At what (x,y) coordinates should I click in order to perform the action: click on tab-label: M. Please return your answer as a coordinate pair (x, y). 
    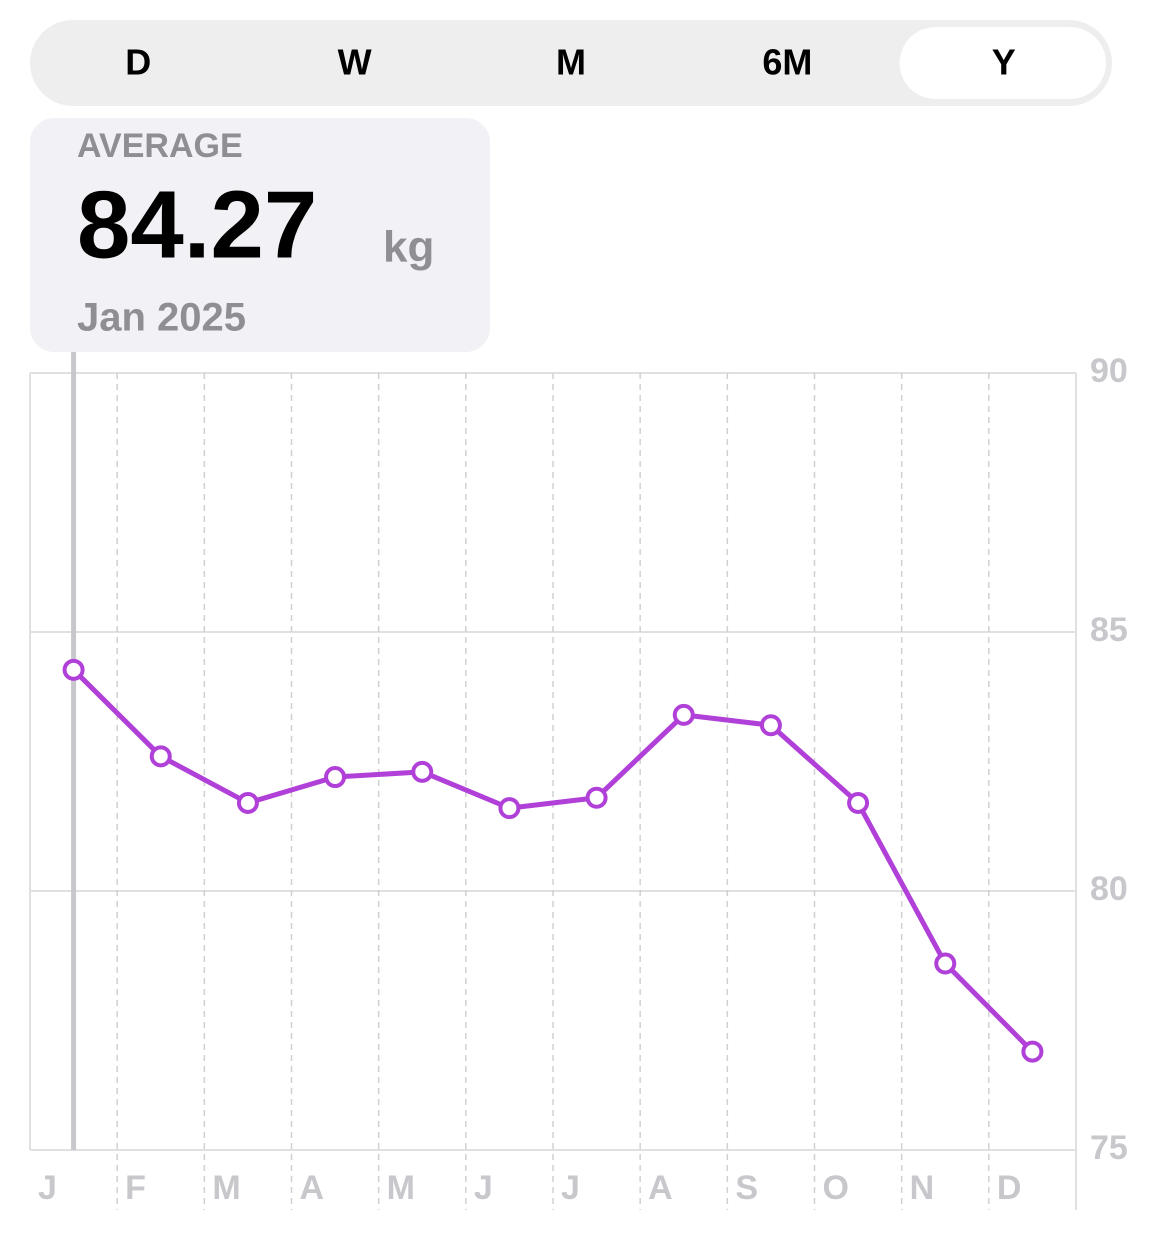
    Looking at the image, I should click on (571, 62).